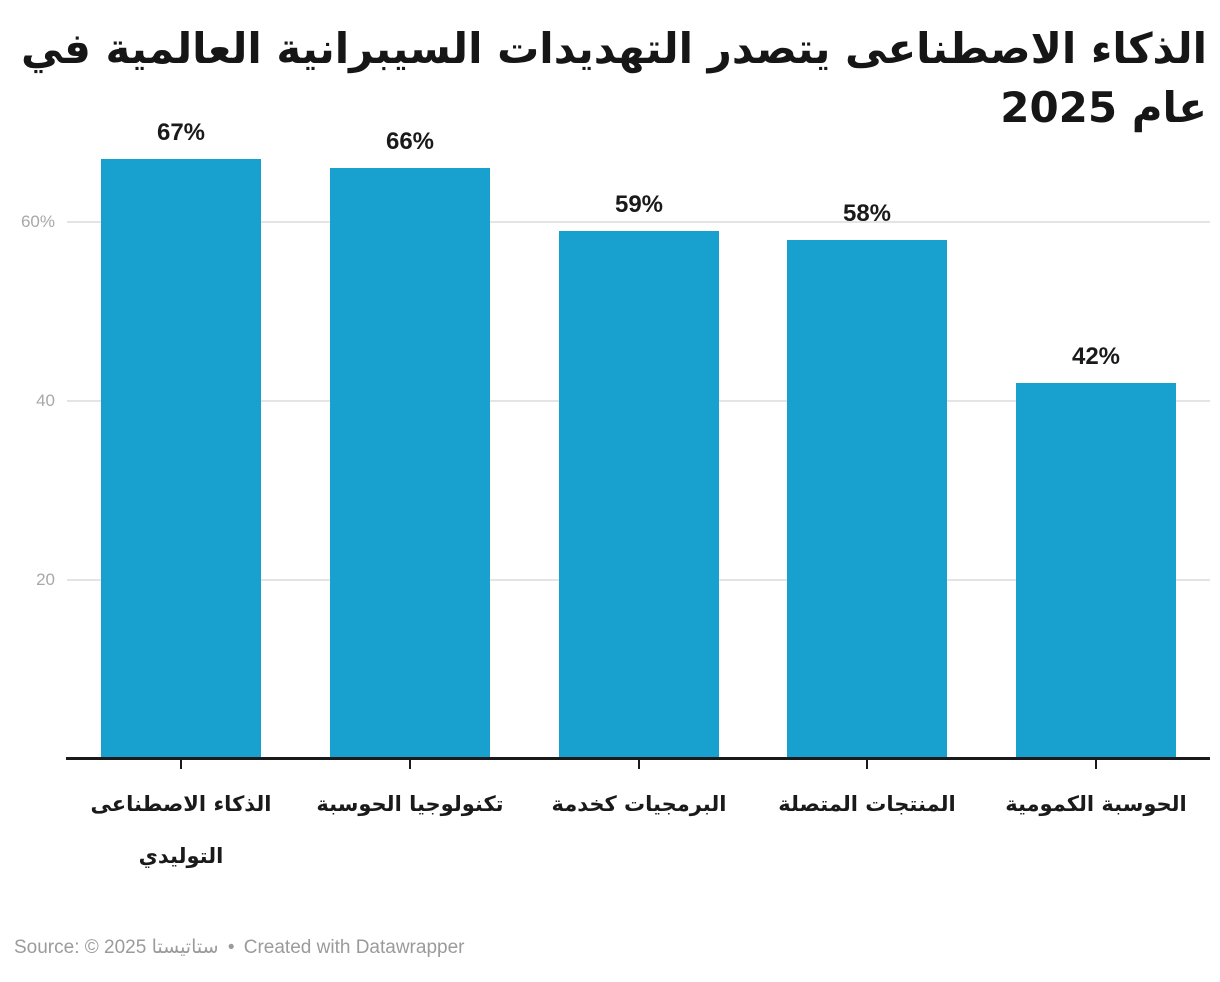 This screenshot has height=982, width=1220. I want to click on y-axis-tick-label: 40, so click(45, 400).